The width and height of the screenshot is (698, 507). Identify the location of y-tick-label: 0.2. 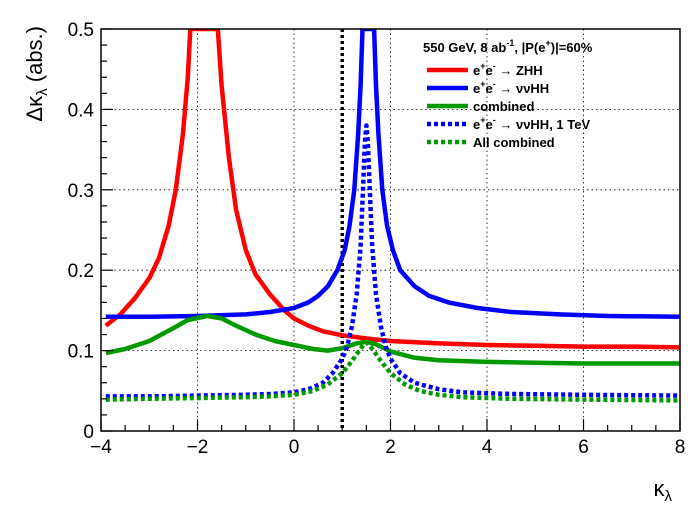
(81, 271).